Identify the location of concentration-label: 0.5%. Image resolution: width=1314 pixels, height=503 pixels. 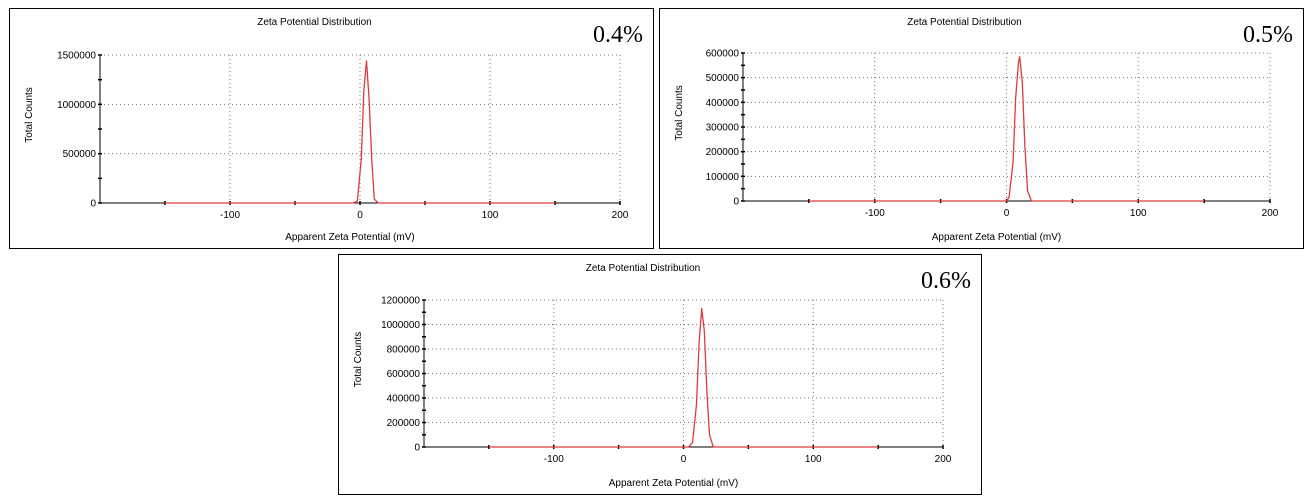
(1268, 35).